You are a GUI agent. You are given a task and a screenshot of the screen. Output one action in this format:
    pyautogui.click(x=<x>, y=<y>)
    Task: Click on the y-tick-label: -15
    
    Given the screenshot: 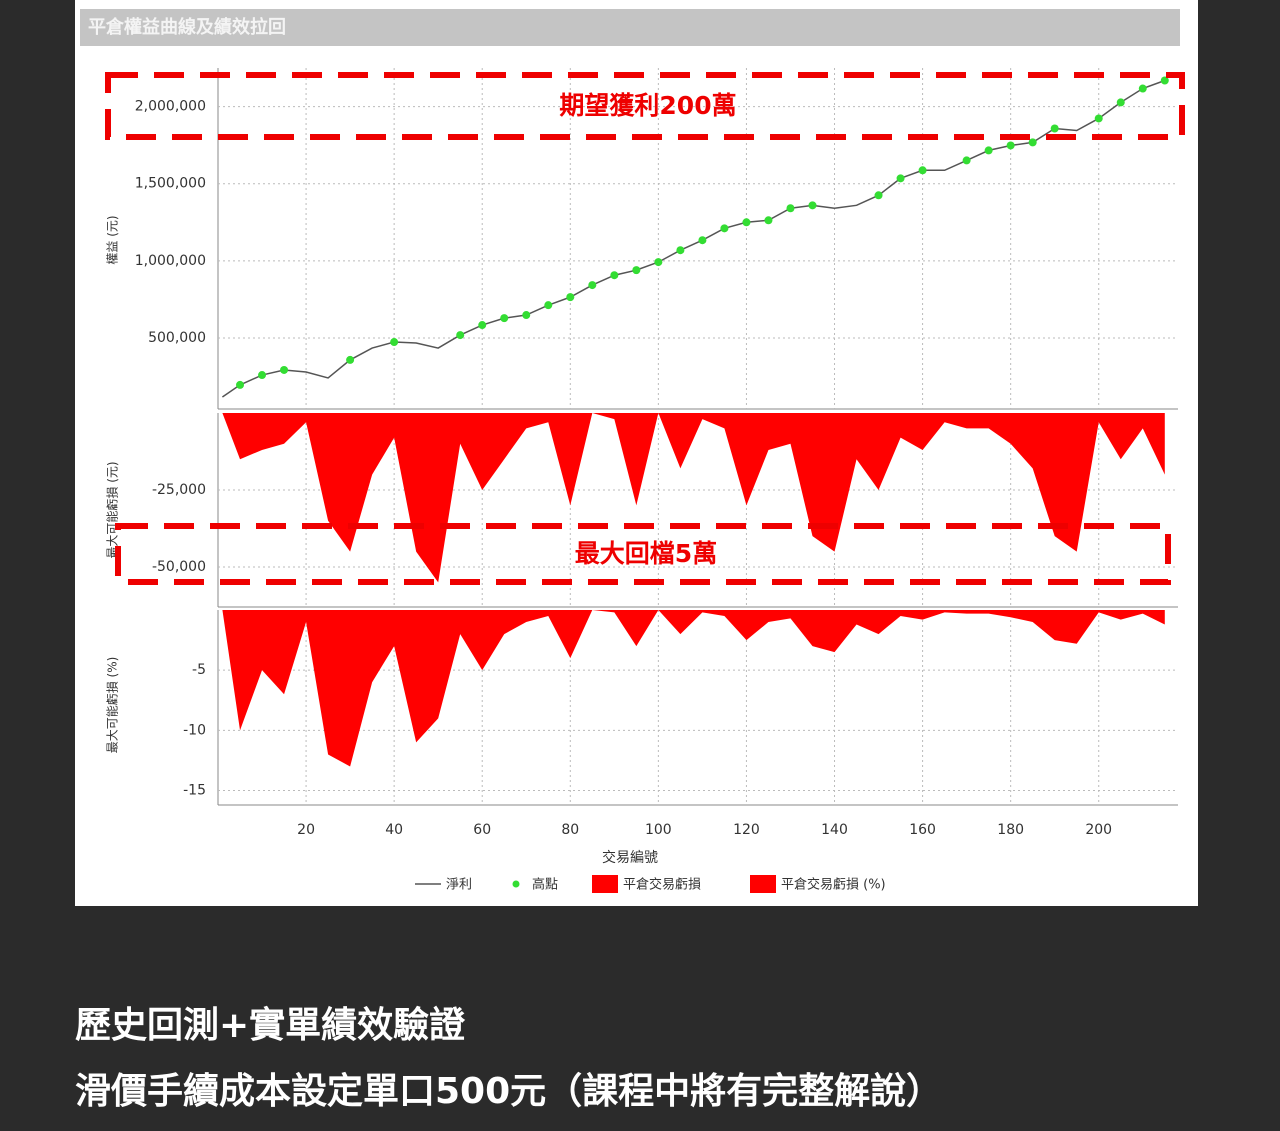 What is the action you would take?
    pyautogui.click(x=194, y=791)
    